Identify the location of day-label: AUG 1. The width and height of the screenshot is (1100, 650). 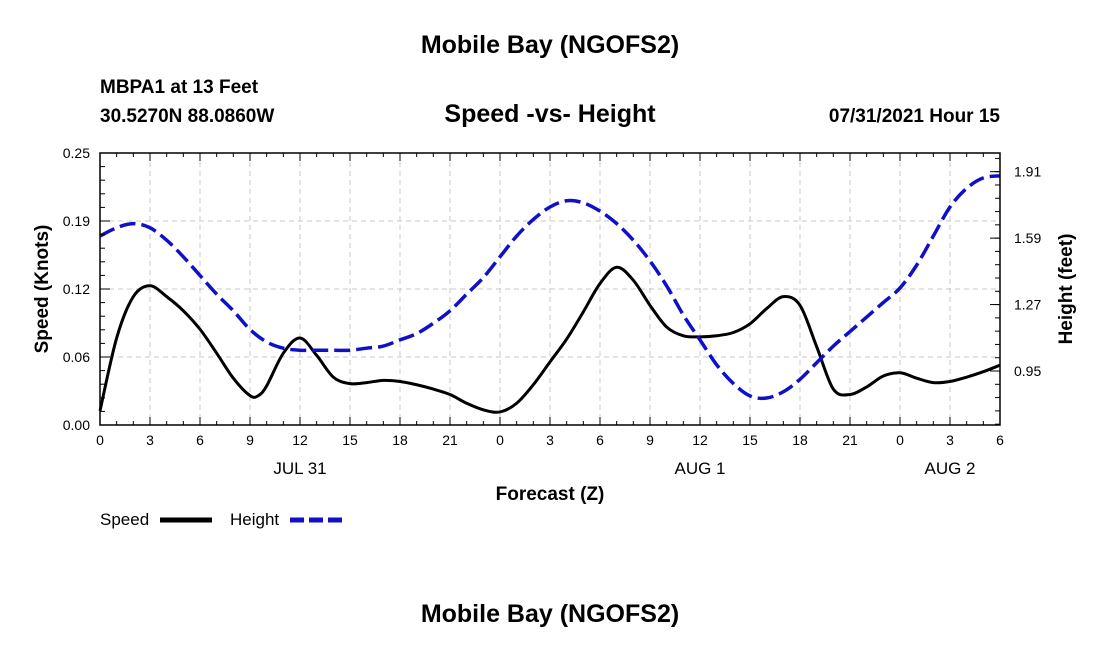
(699, 468).